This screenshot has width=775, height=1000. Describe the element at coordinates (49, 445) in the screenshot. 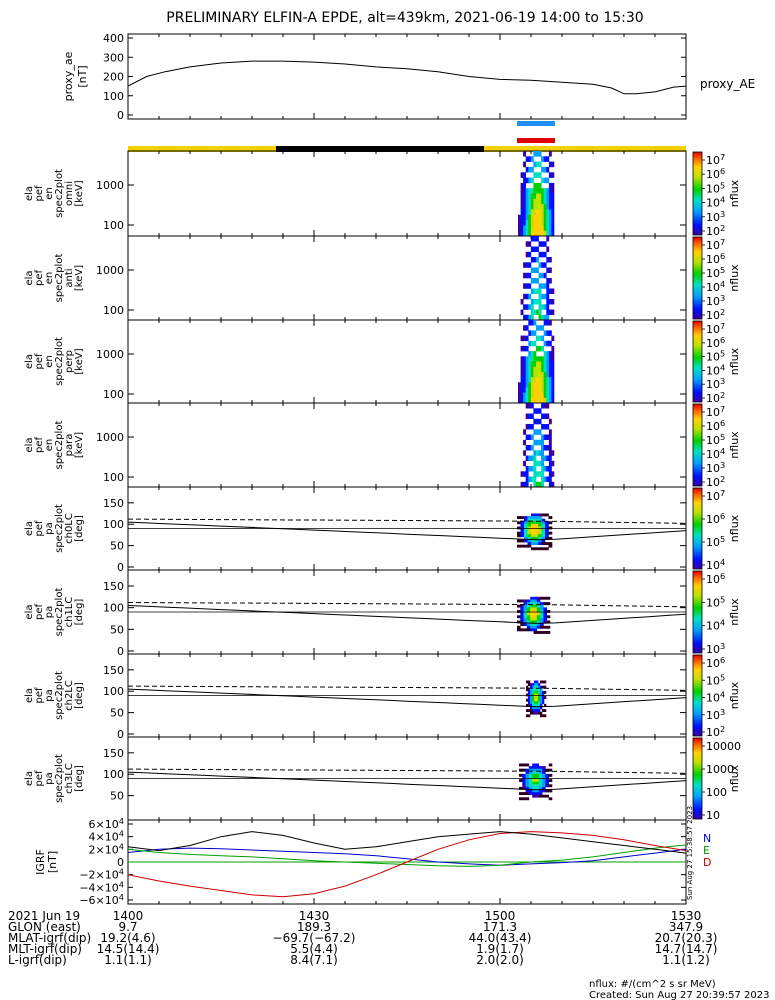

I see `y-axis-label-line: en` at that location.